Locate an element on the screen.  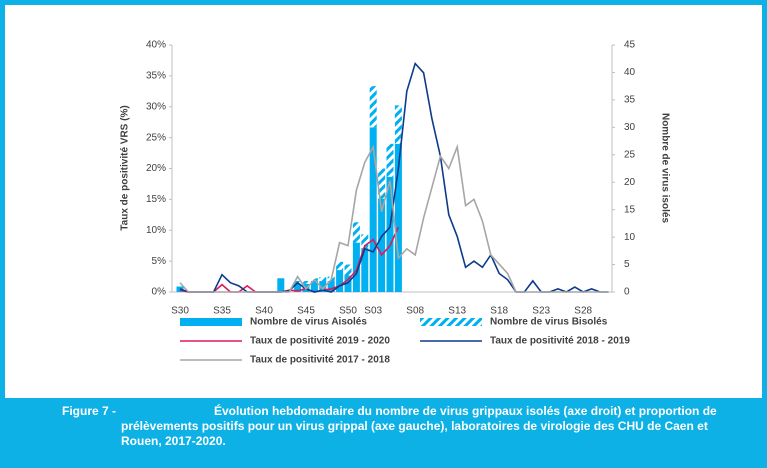
x-tick-label: S28 is located at coordinates (583, 311).